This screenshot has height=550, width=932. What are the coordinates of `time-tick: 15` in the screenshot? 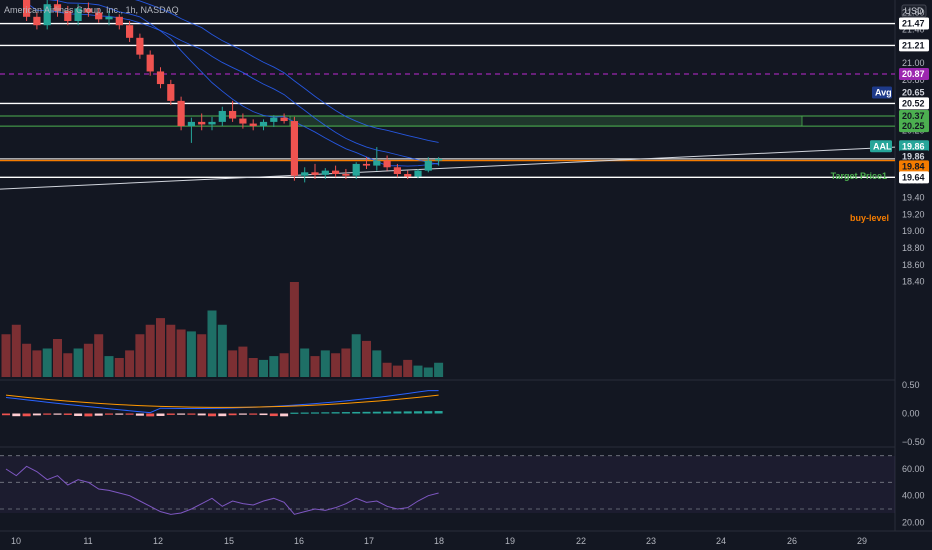 It's located at (229, 541).